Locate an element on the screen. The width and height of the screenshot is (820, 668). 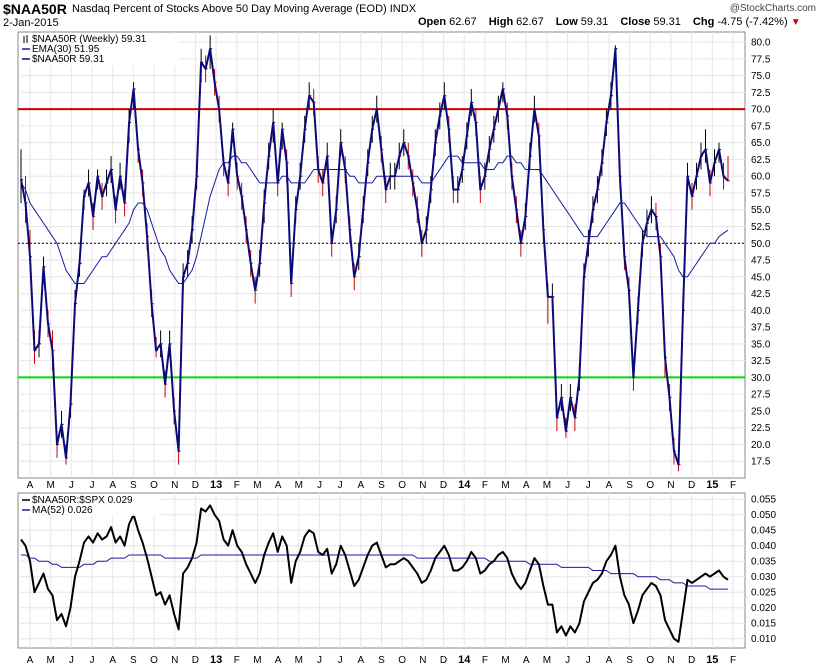
ratio-panel-xtick-label: 15 is located at coordinates (712, 660).